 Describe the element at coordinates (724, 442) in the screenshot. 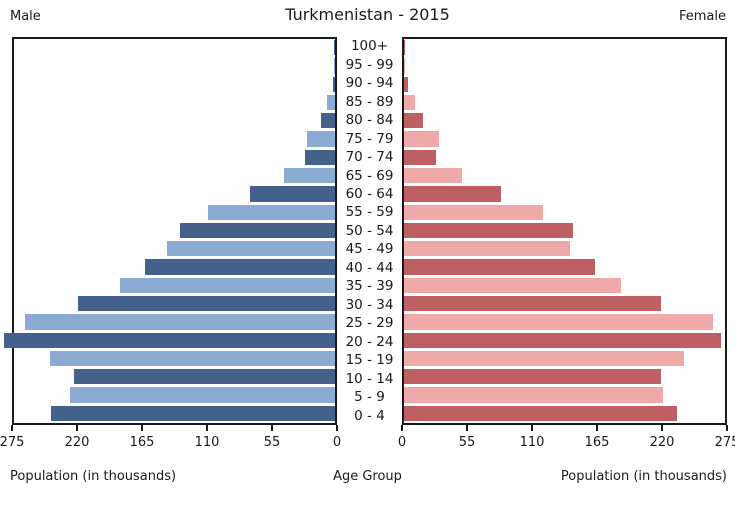

I see `female-axis-tick-label-275: 275` at that location.